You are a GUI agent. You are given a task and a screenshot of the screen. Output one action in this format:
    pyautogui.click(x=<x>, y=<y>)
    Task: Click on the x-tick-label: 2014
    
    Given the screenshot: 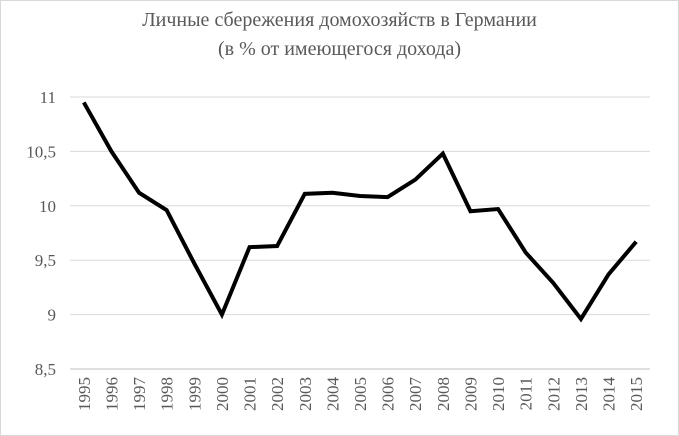 What is the action you would take?
    pyautogui.click(x=609, y=394)
    